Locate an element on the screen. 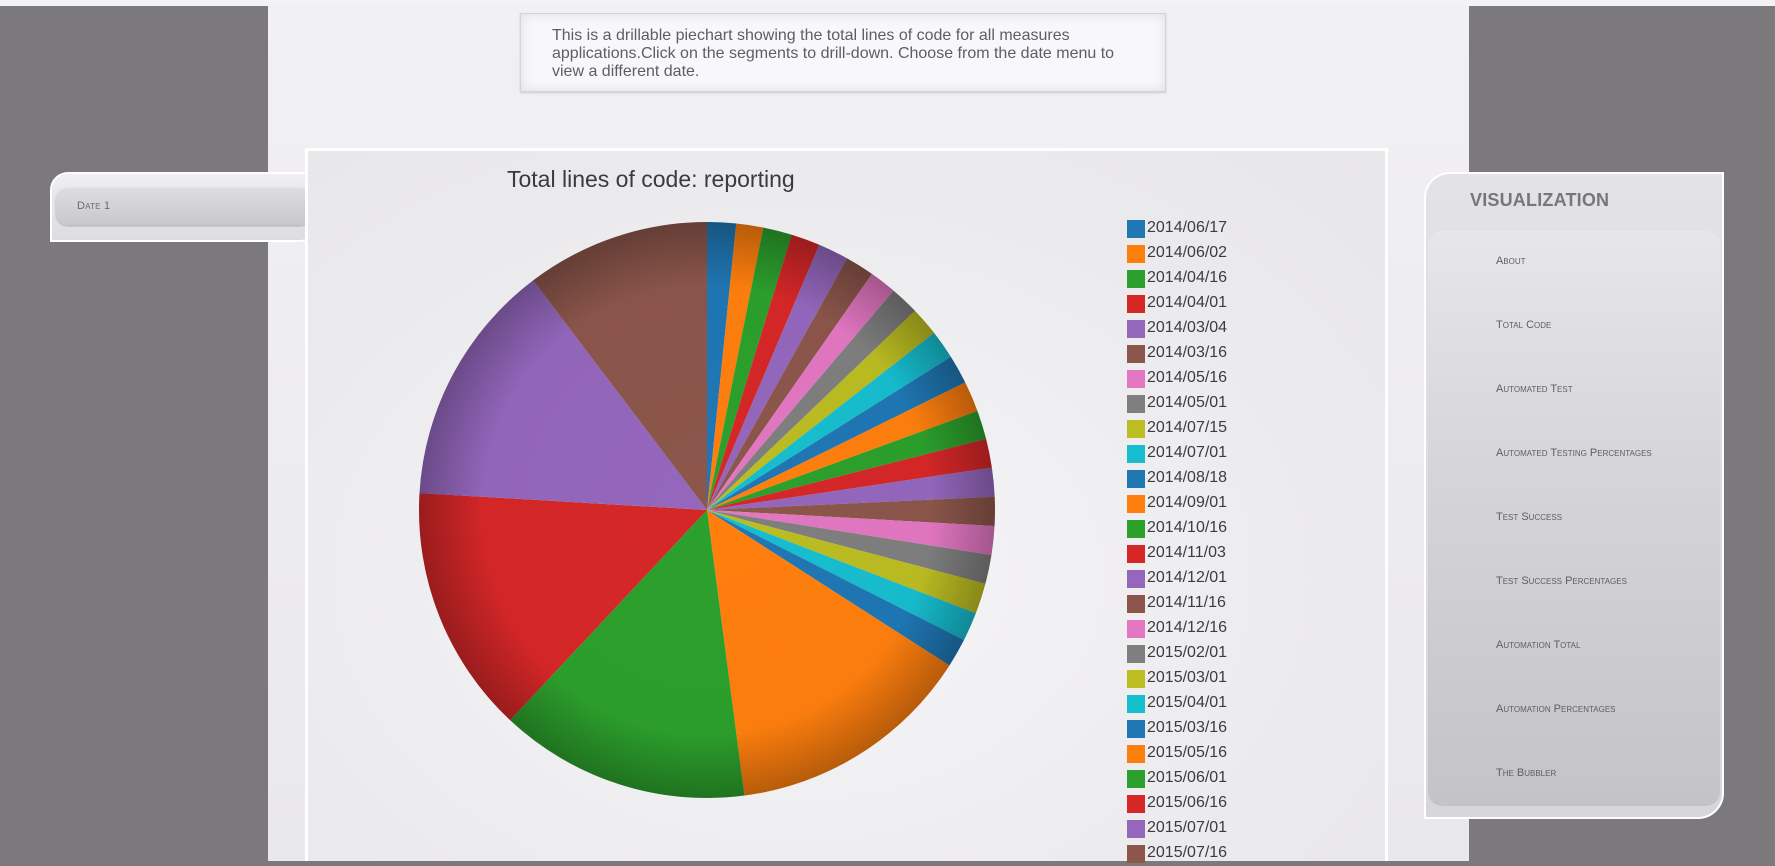  legend-label: 2014/04/16 is located at coordinates (1187, 277).